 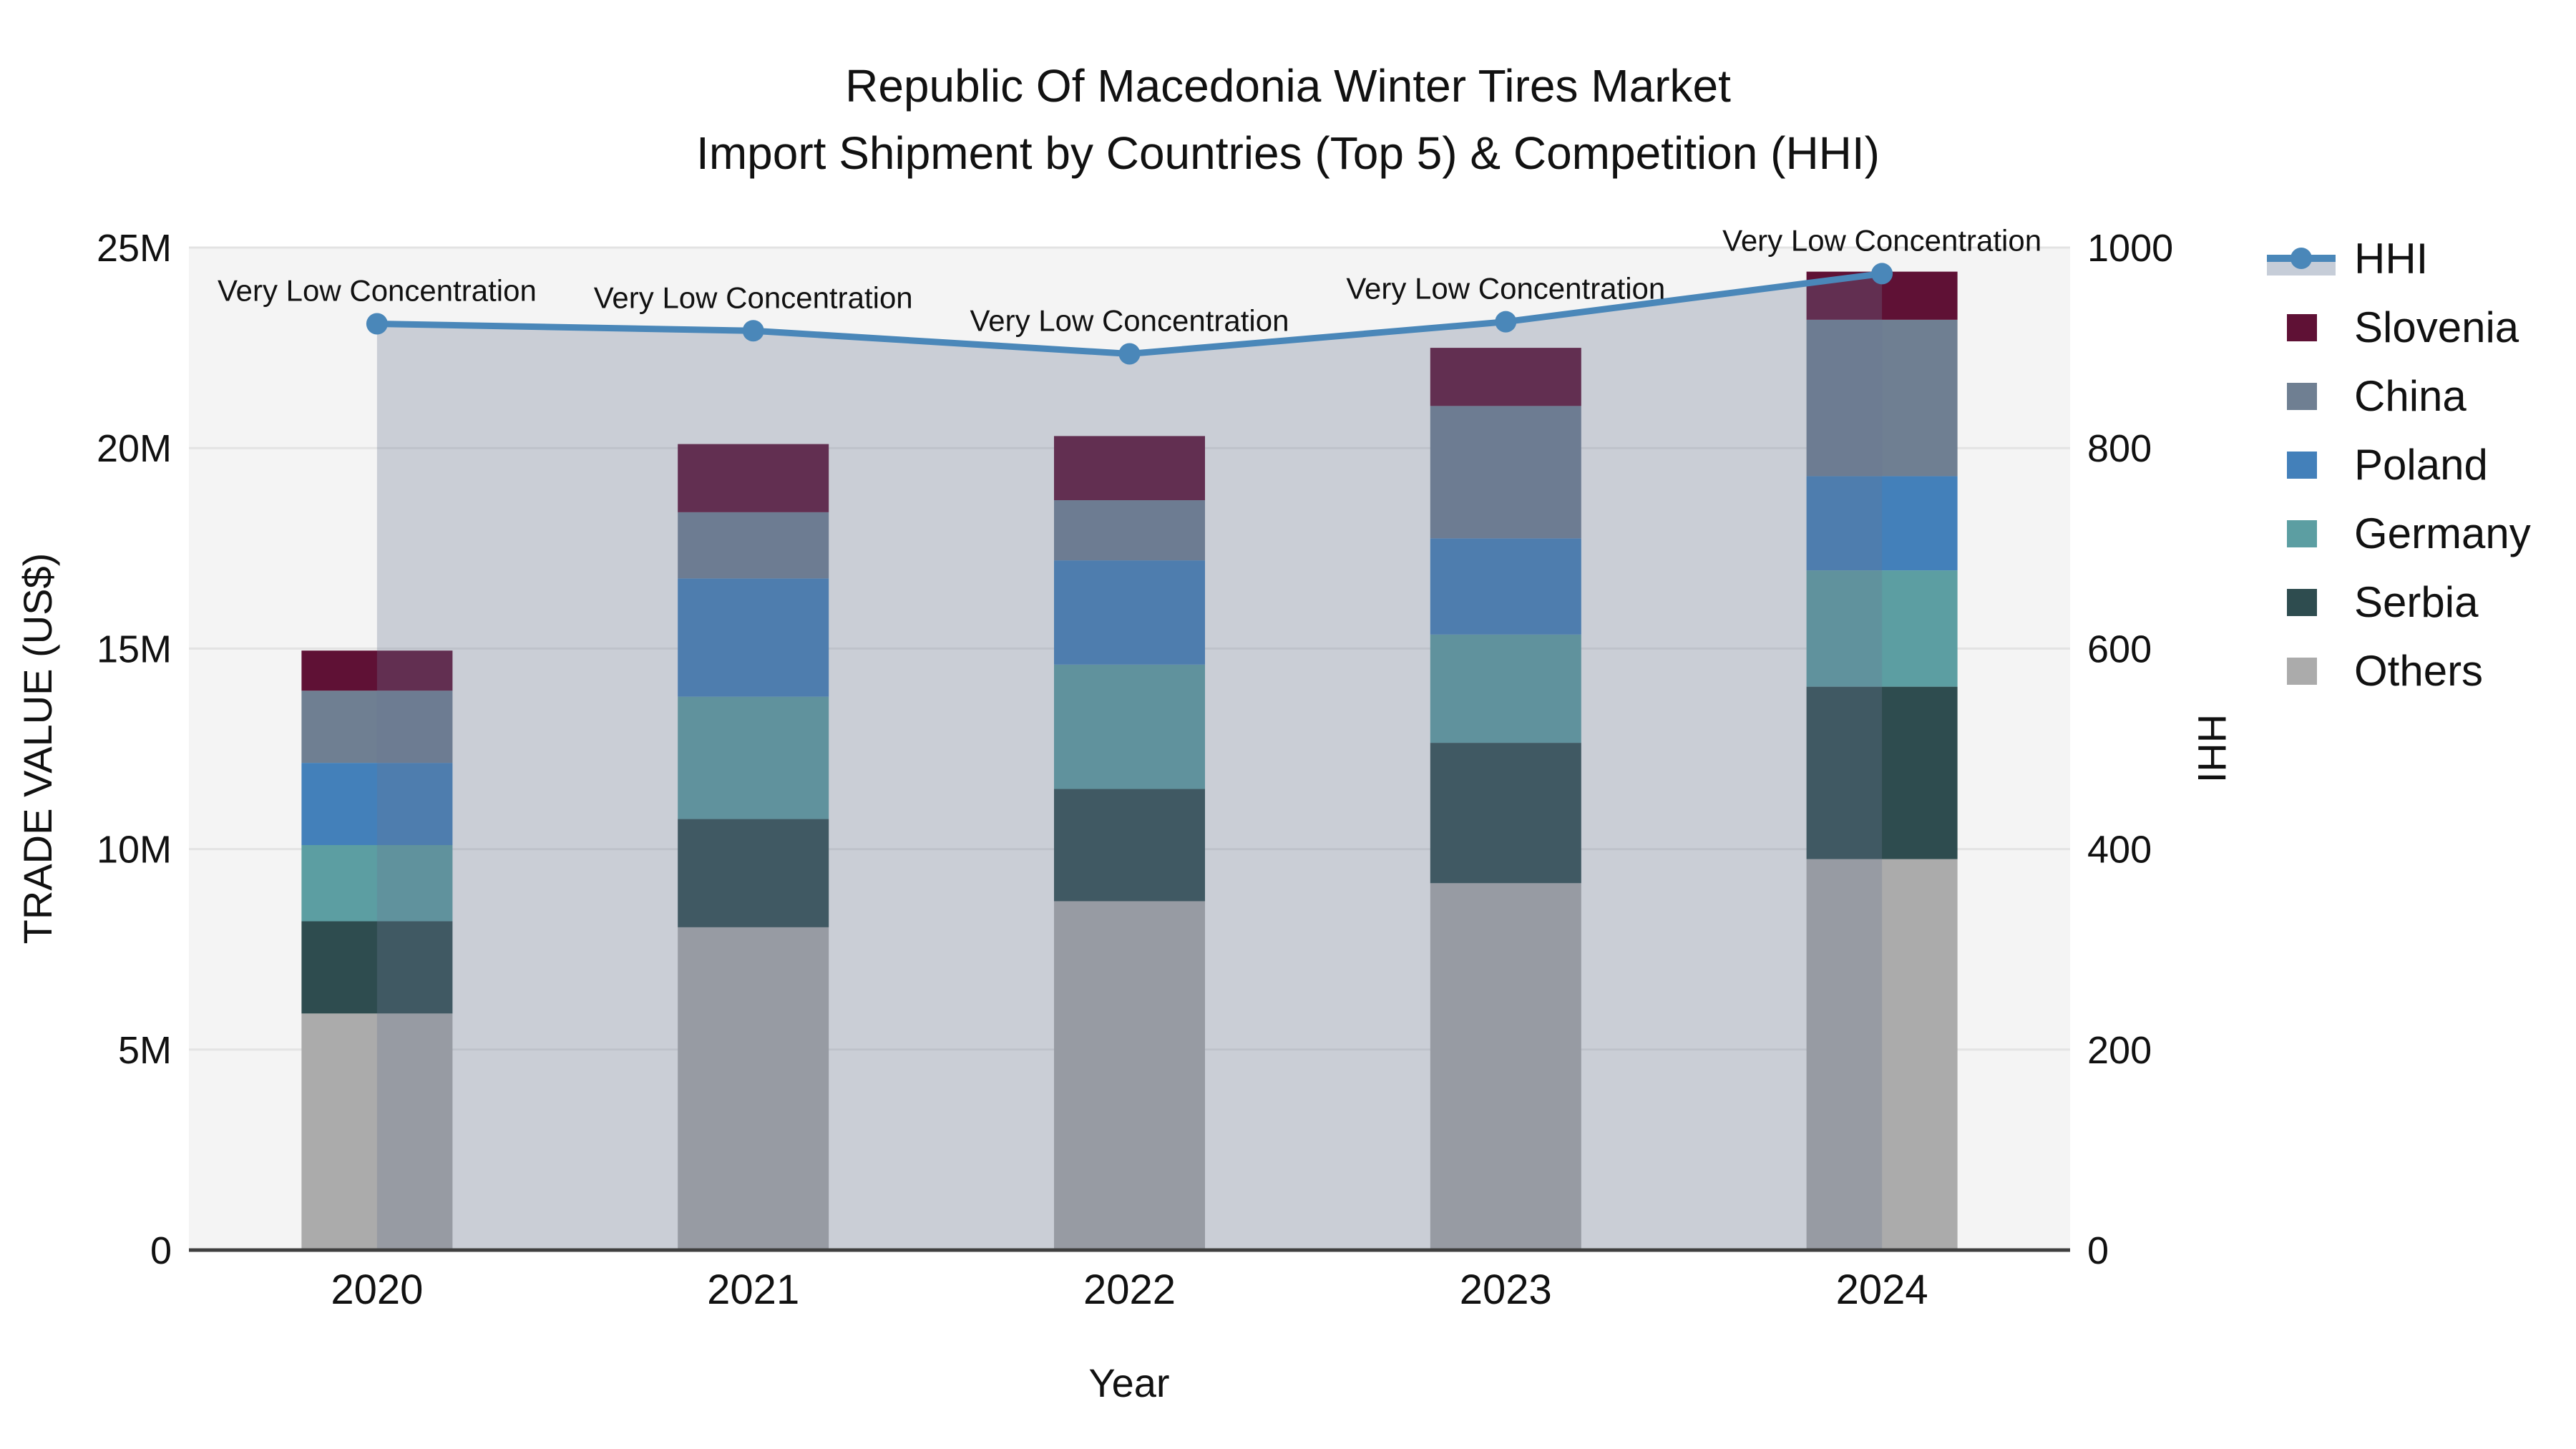 What do you see at coordinates (1505, 472) in the screenshot?
I see `bar-segment-china-2023` at bounding box center [1505, 472].